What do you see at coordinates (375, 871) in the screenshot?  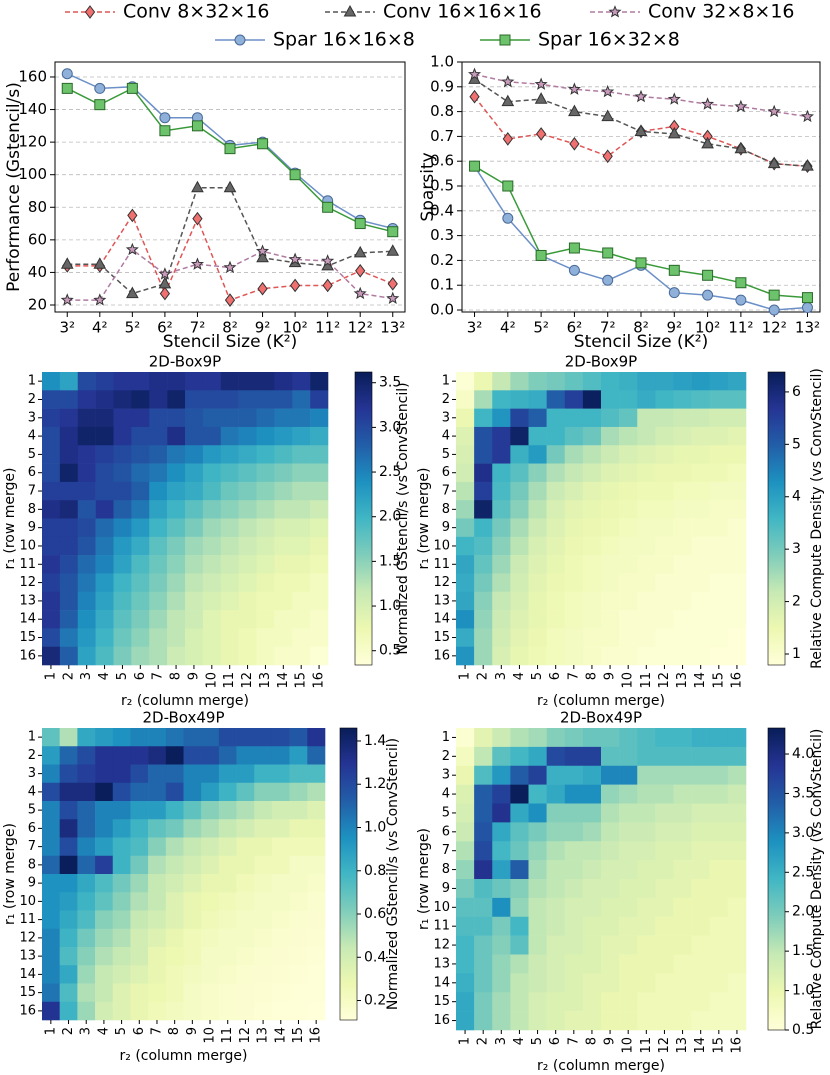 I see `colorbar-tick-label: 0.8` at bounding box center [375, 871].